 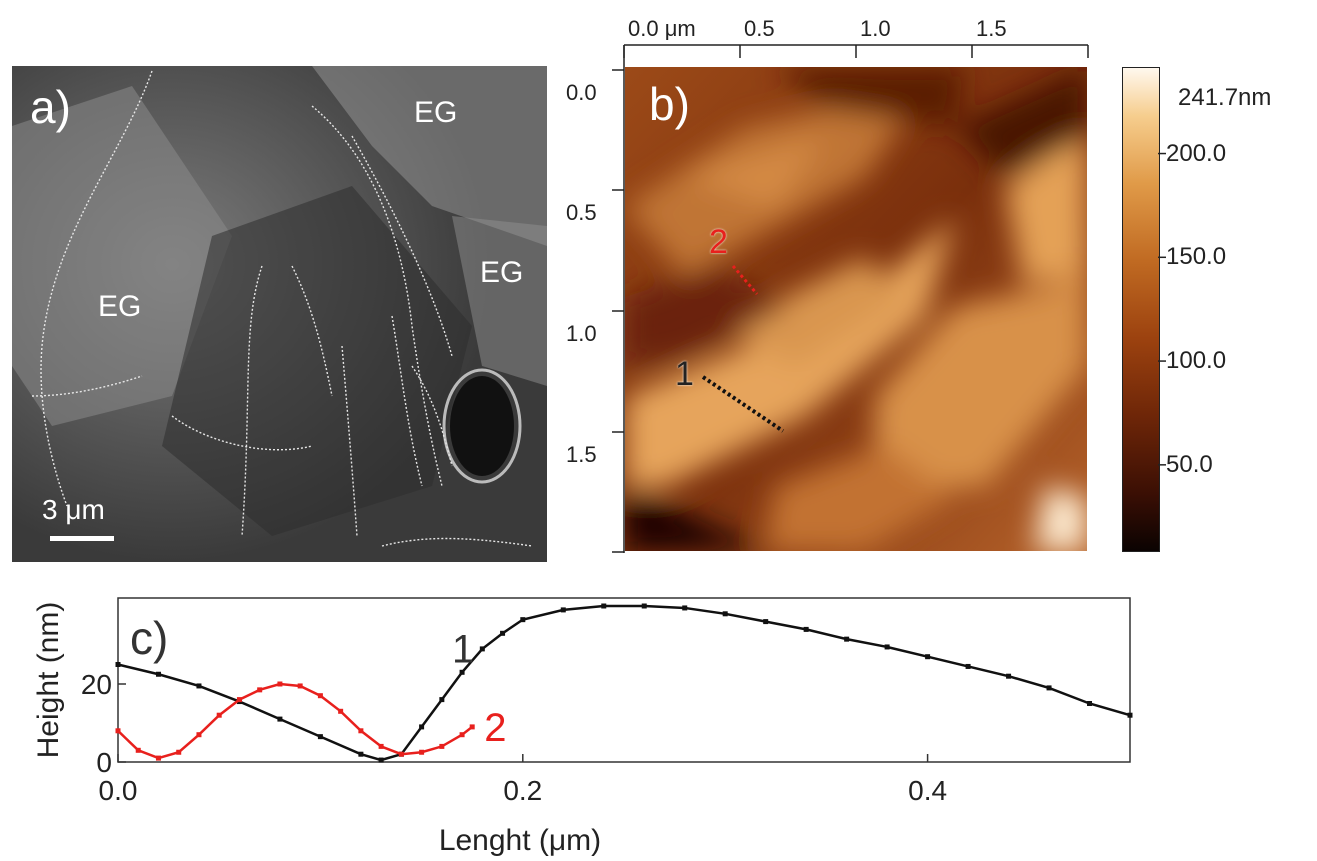 I want to click on afm-y-tick: 0.5, so click(x=581, y=212).